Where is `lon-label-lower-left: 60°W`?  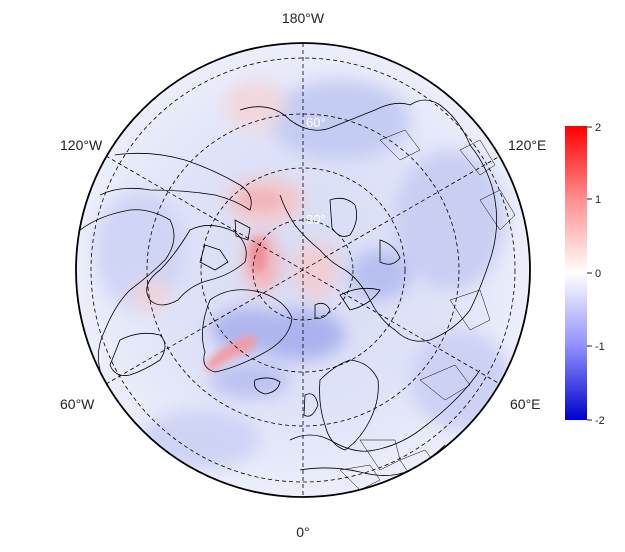 lon-label-lower-left: 60°W is located at coordinates (77, 404).